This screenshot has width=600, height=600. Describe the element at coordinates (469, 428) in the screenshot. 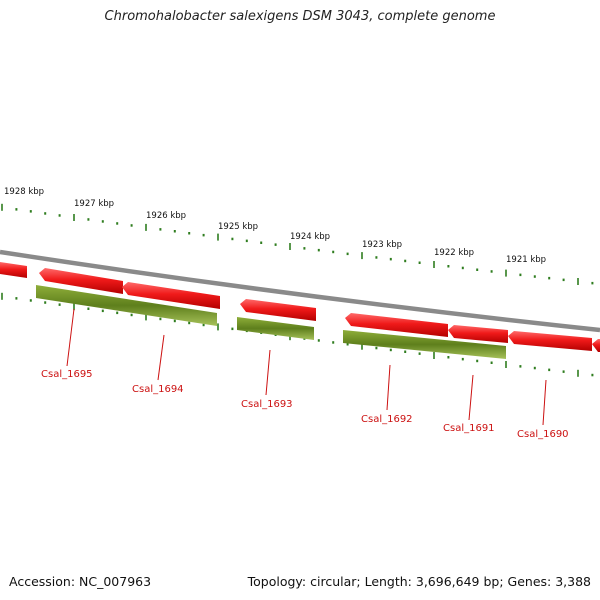

I see `gene-label: Csal_1691` at that location.